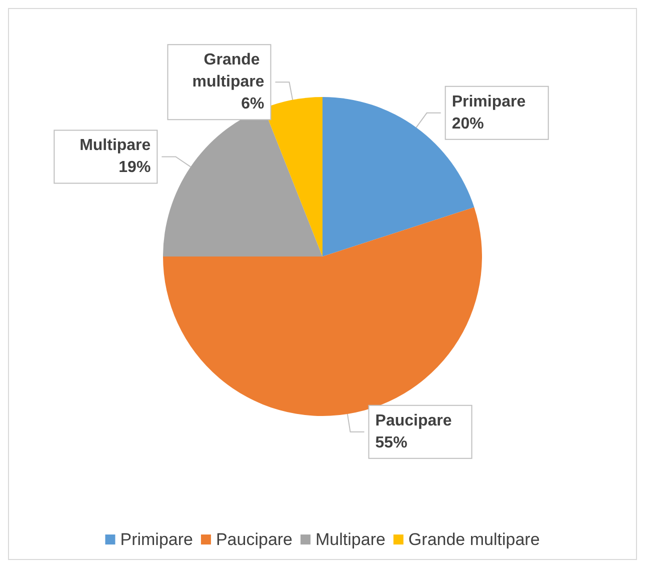 The width and height of the screenshot is (645, 568). What do you see at coordinates (115, 145) in the screenshot?
I see `slice-label: Multipare` at bounding box center [115, 145].